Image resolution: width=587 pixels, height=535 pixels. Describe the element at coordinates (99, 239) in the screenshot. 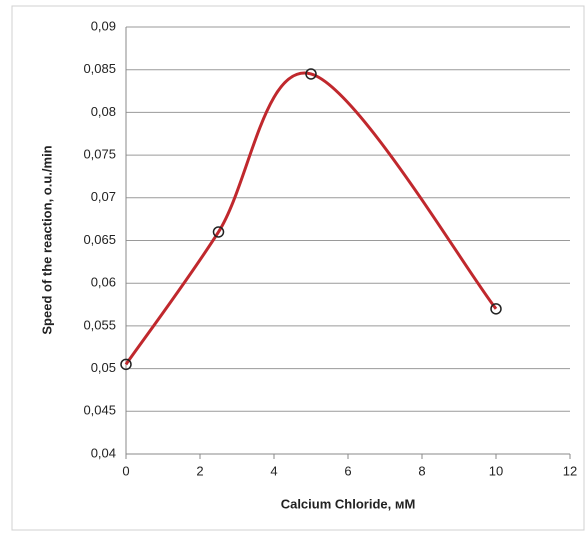

I see `y-tick-label: 0,065` at that location.